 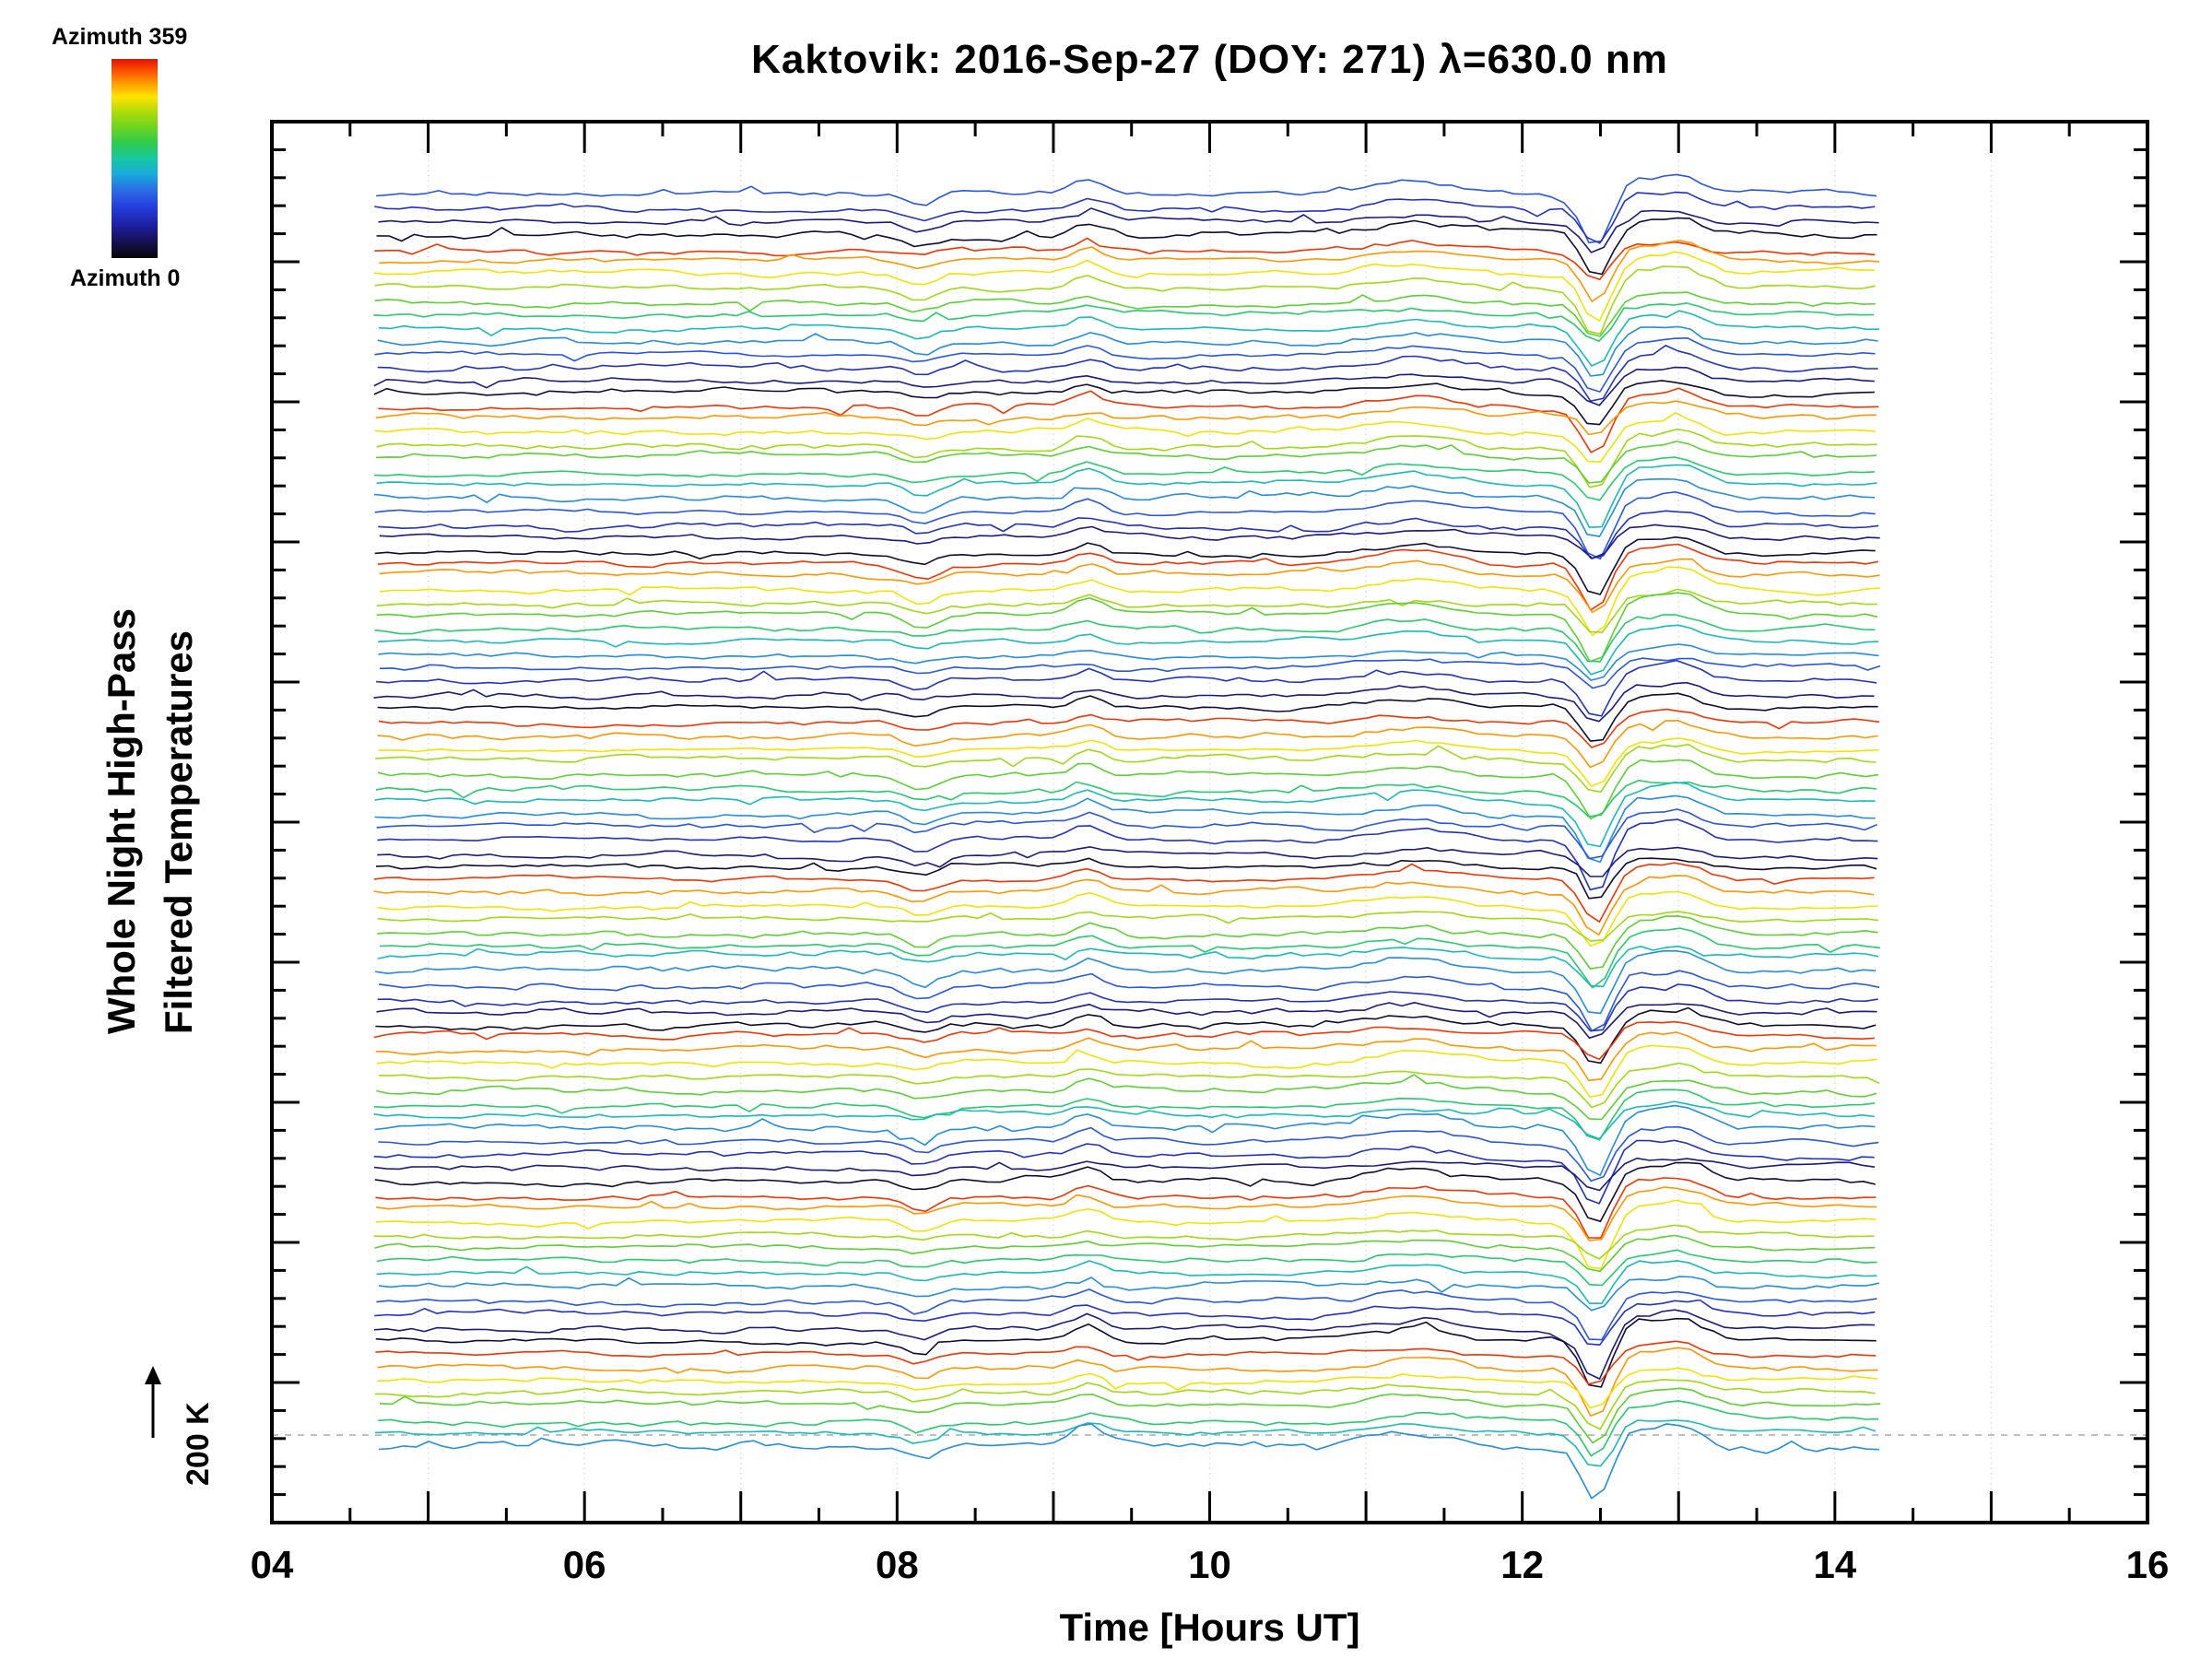 What do you see at coordinates (272, 1564) in the screenshot?
I see `x-tick-label: 04` at bounding box center [272, 1564].